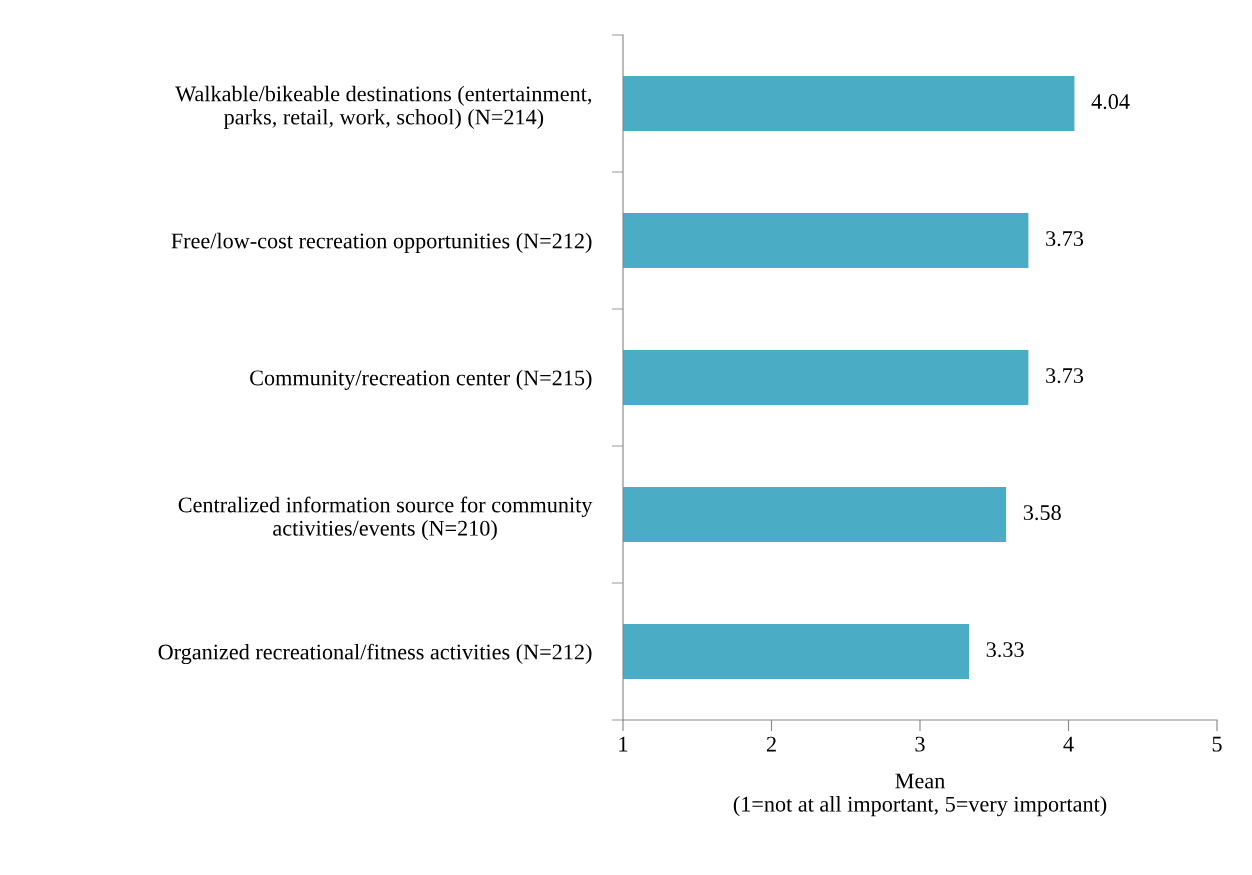  What do you see at coordinates (920, 795) in the screenshot?
I see `x-axis-title: Mean (1=not at all important, 5=very important)` at bounding box center [920, 795].